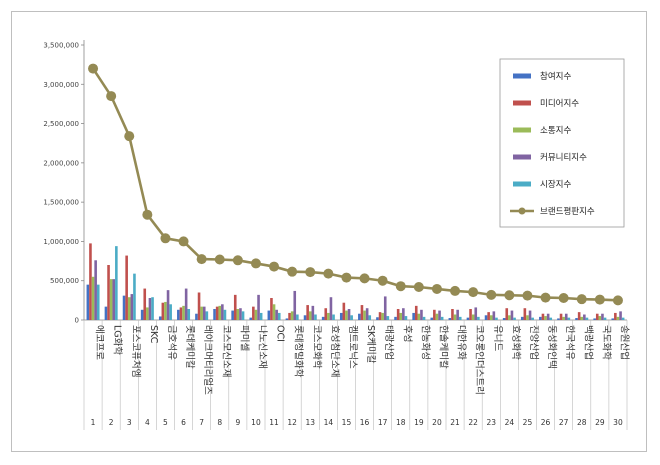 This screenshot has height=465, width=660. What do you see at coordinates (582, 422) in the screenshot?
I see `rank-label: 28` at bounding box center [582, 422].